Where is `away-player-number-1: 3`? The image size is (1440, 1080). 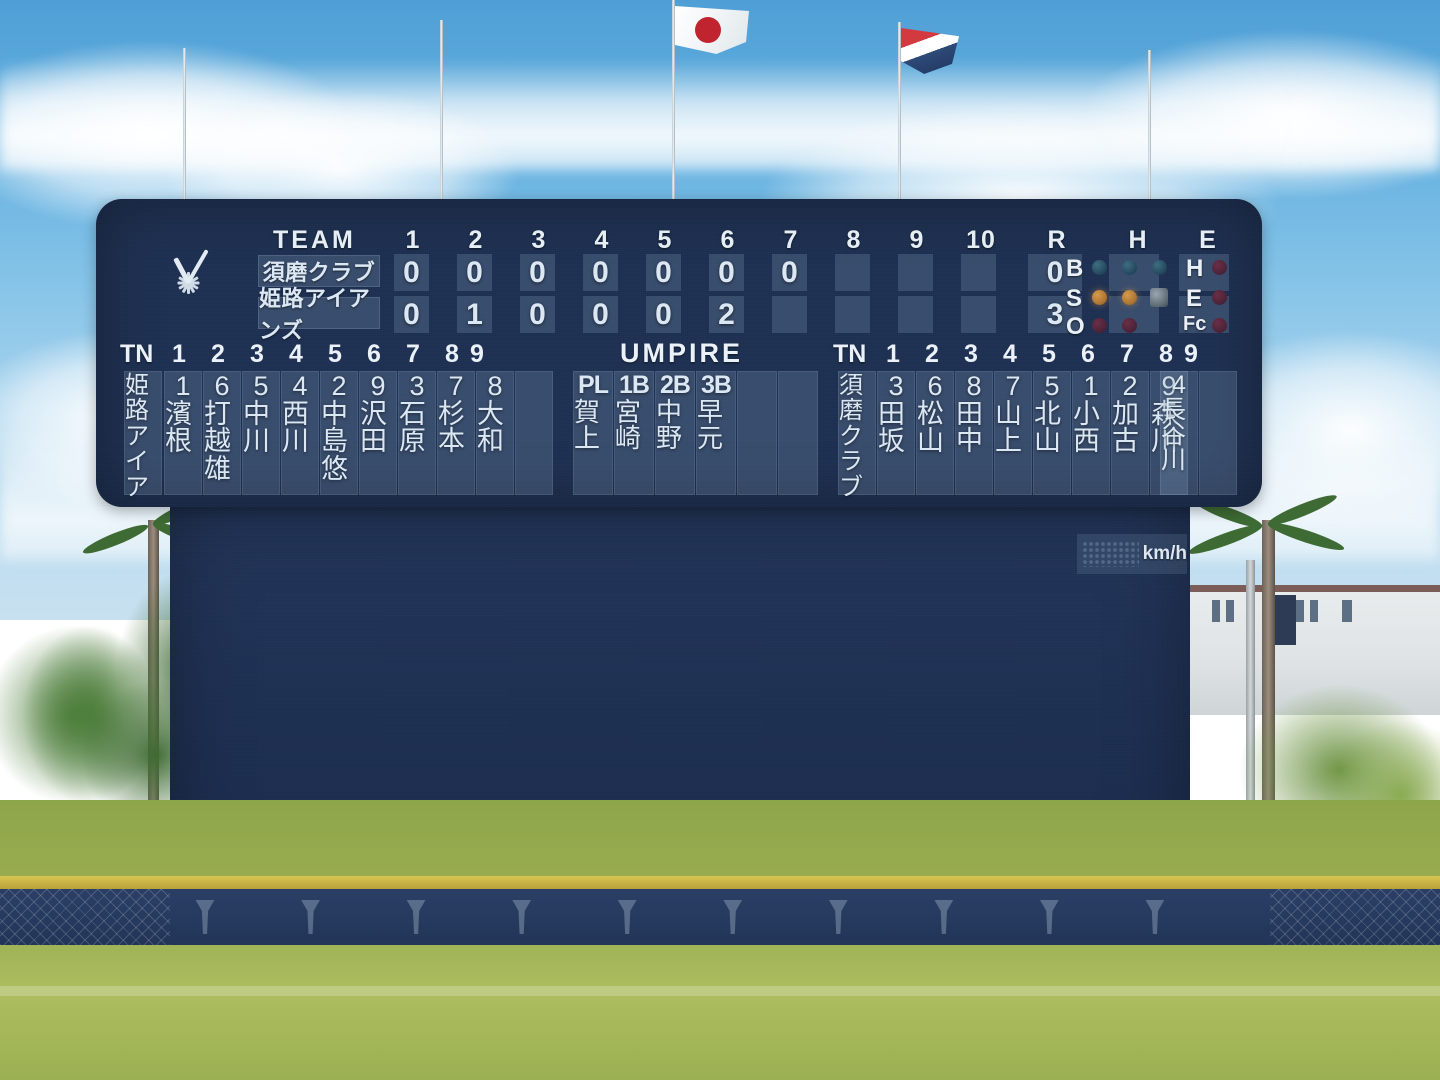
away-player-number-1: 3 is located at coordinates (896, 386).